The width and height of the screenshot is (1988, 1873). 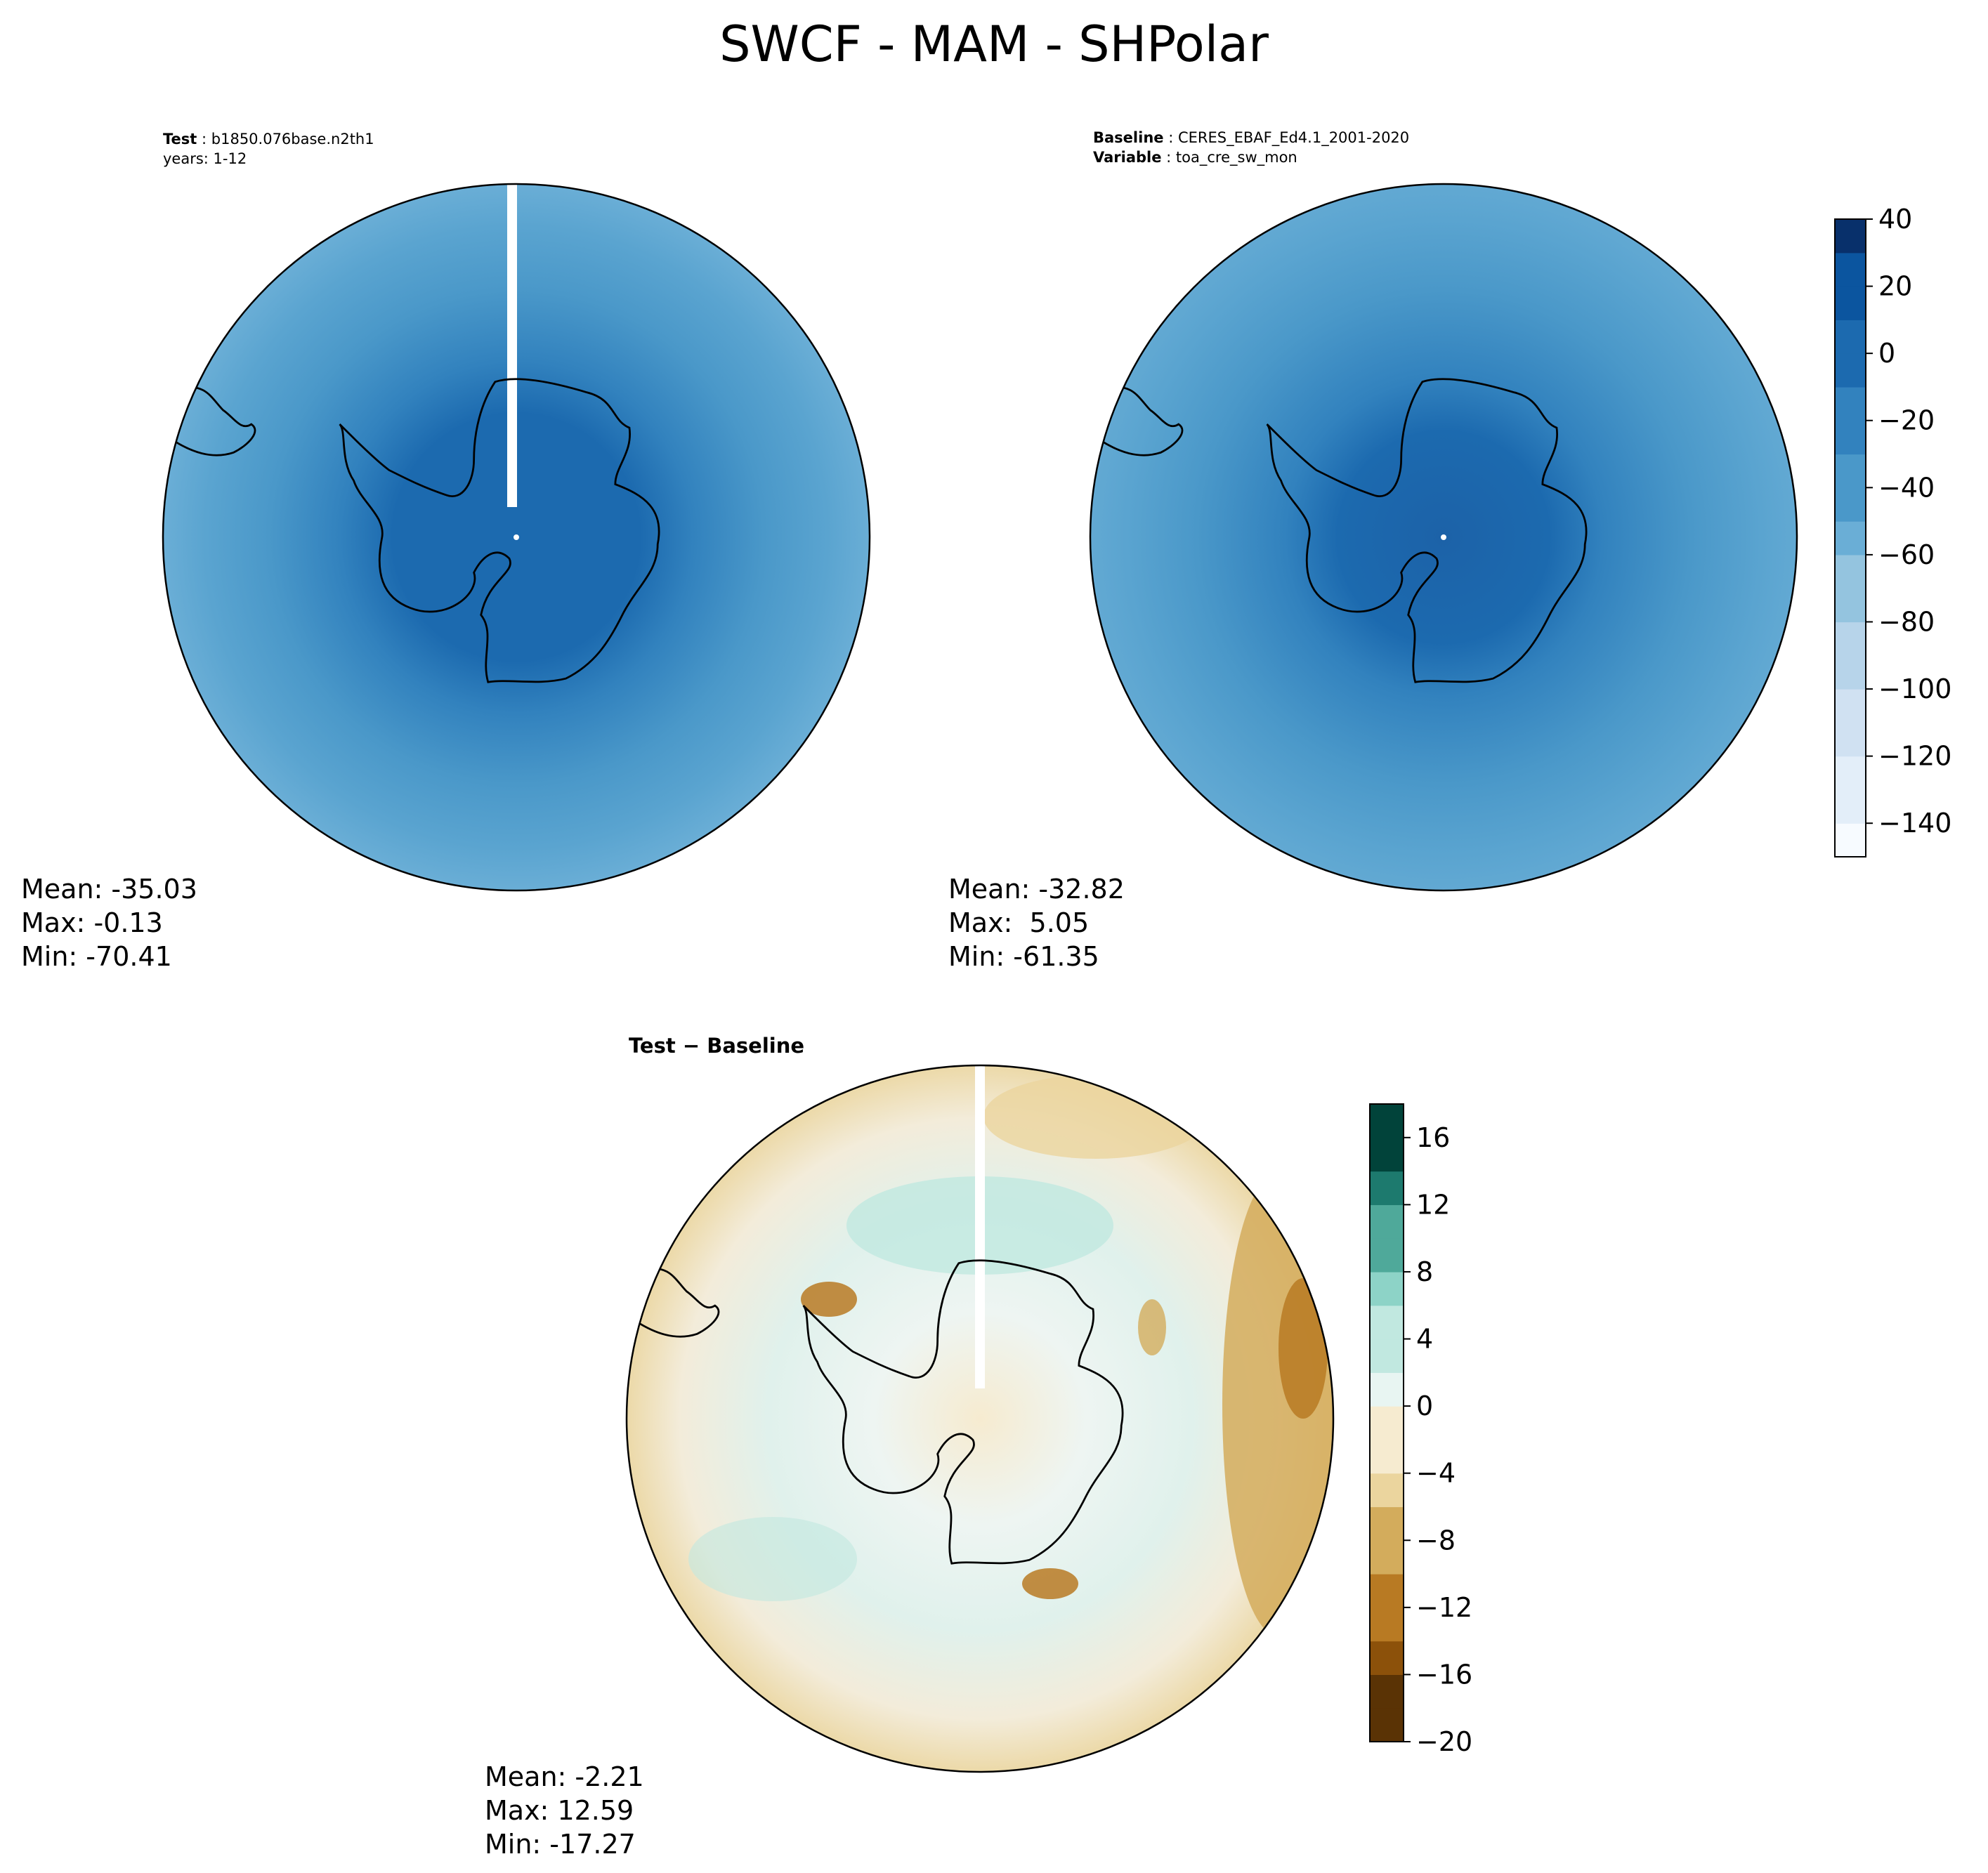 I want to click on baseline-colorbar-tick-label: −140, so click(x=1914, y=823).